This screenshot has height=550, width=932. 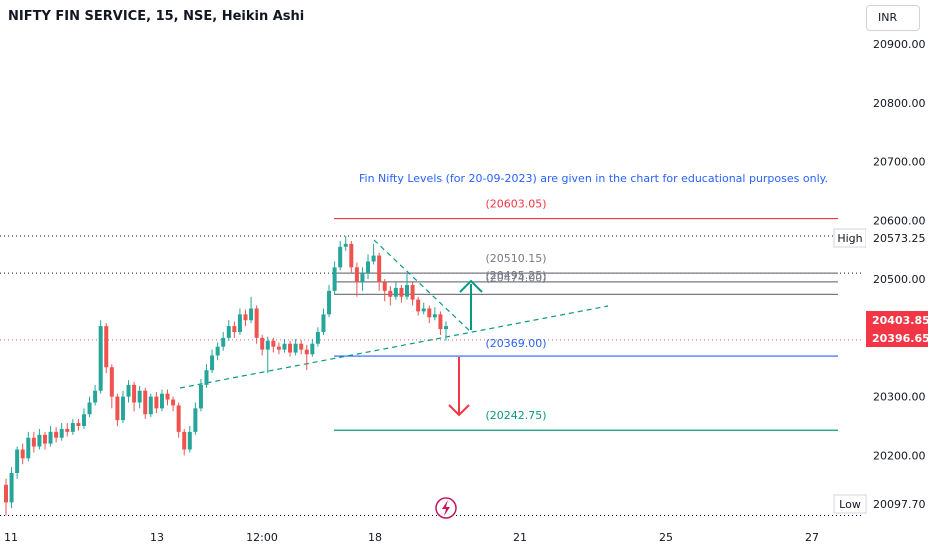 I want to click on low-label: Low, so click(x=850, y=504).